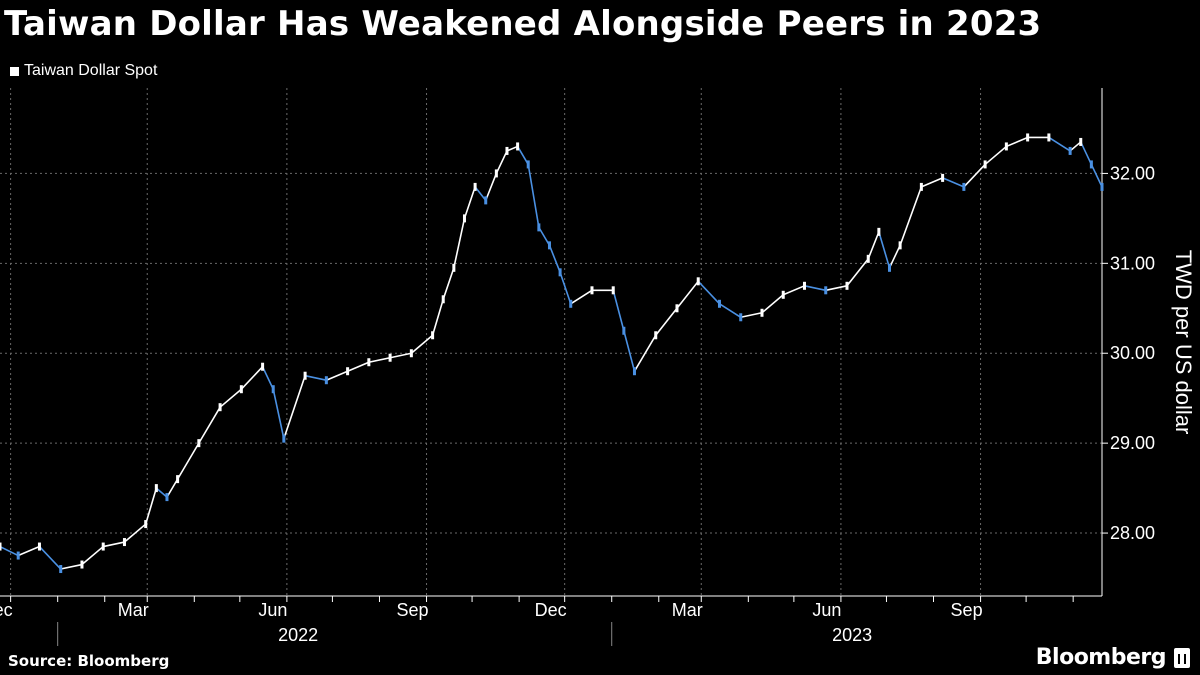  I want to click on legend-label: Taiwan Dollar Spot, so click(91, 70).